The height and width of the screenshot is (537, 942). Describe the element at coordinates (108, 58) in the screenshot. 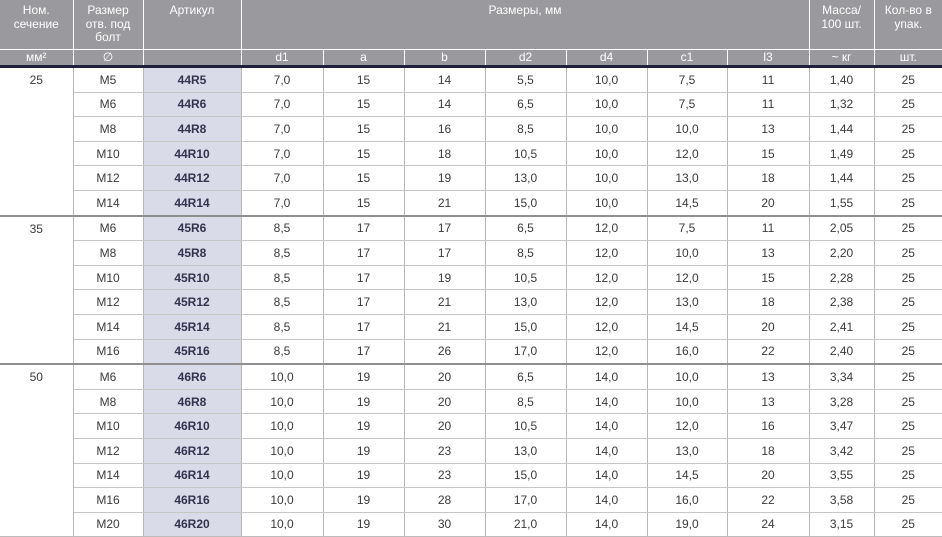

I see `subheader-diameter: ∅` at that location.